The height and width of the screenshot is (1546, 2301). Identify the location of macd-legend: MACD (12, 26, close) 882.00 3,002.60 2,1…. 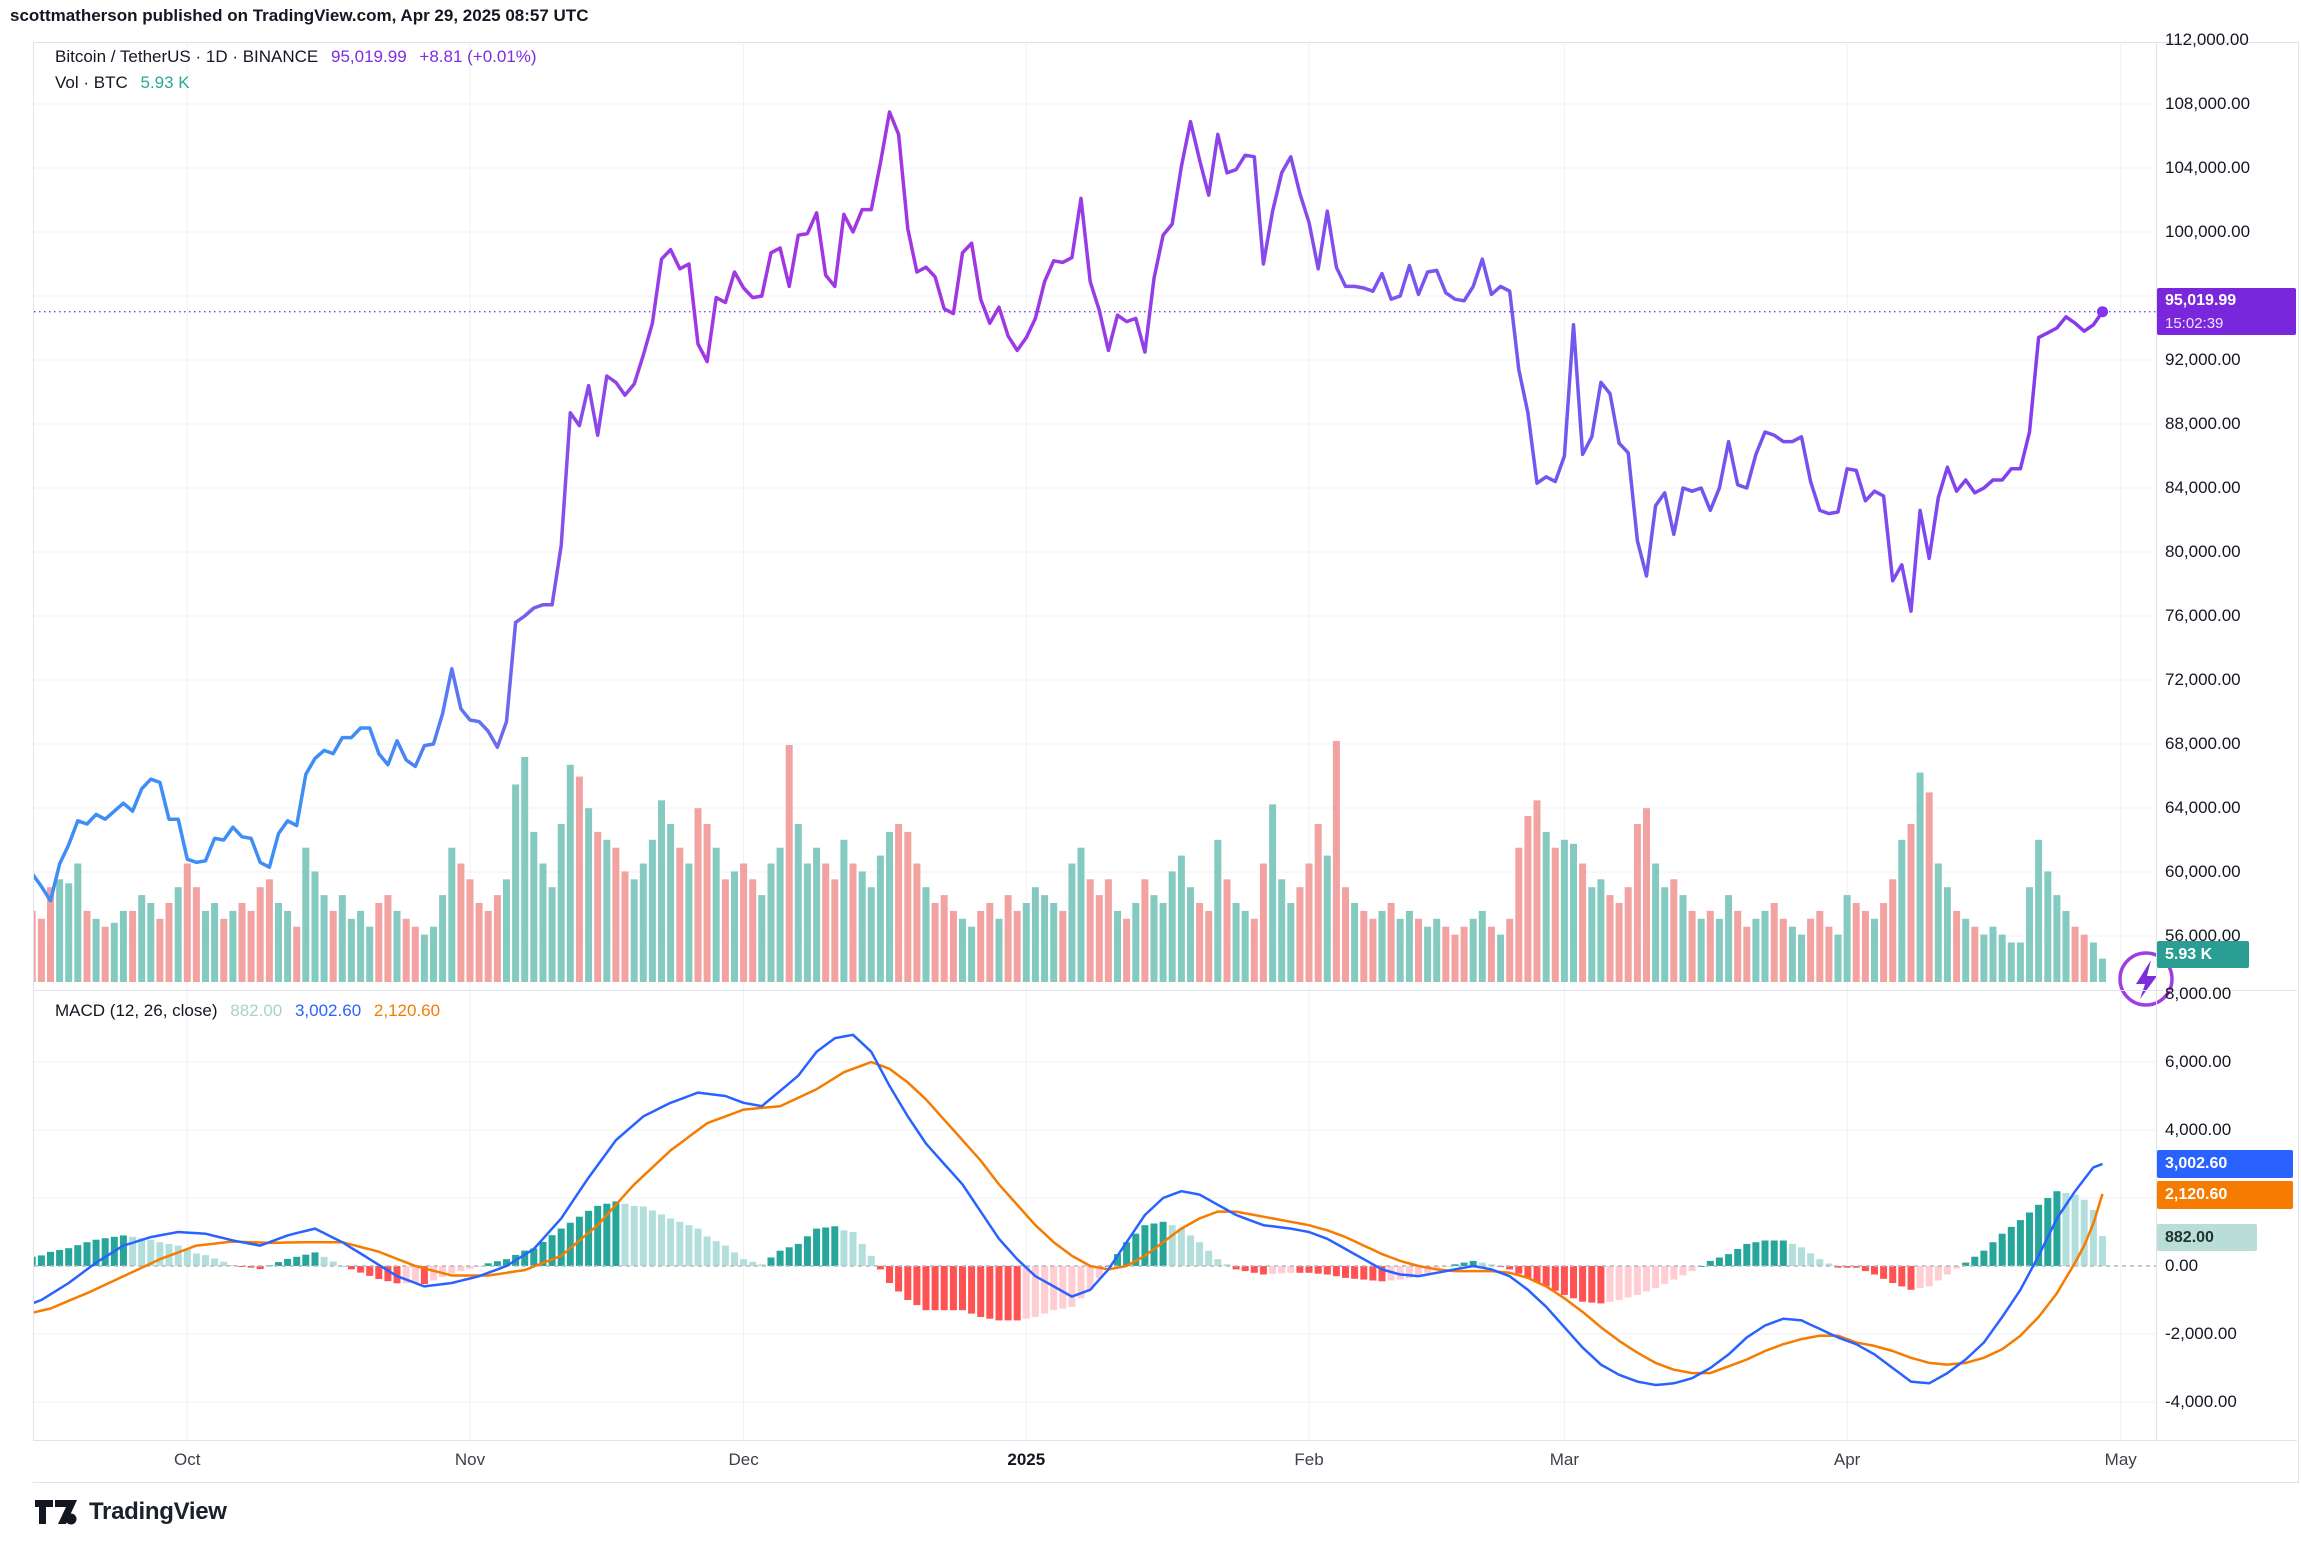
(251, 1011).